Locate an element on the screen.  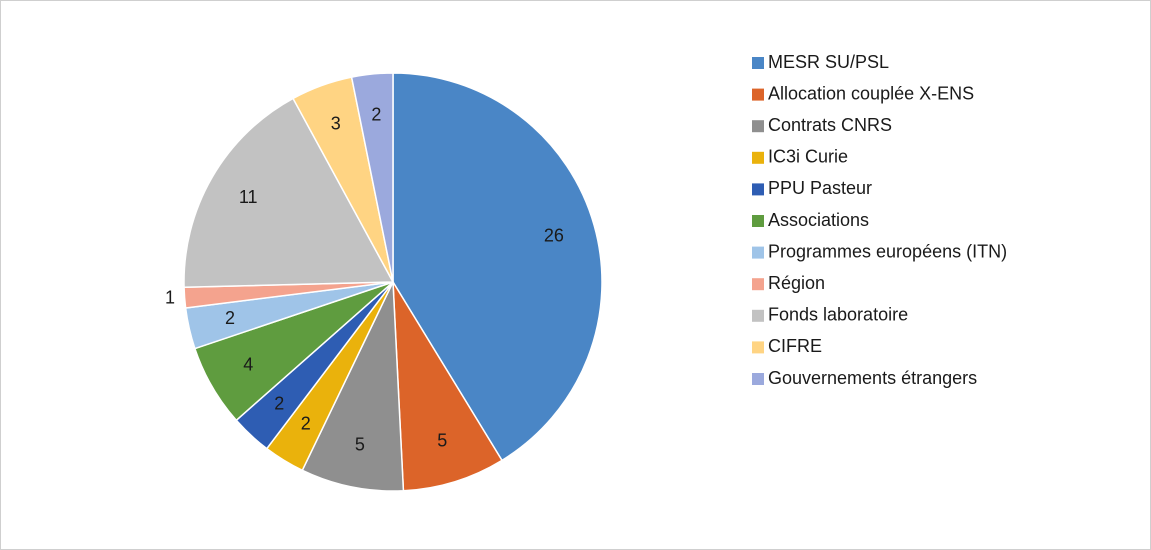
legend-label: Contrats CNRS is located at coordinates (830, 125).